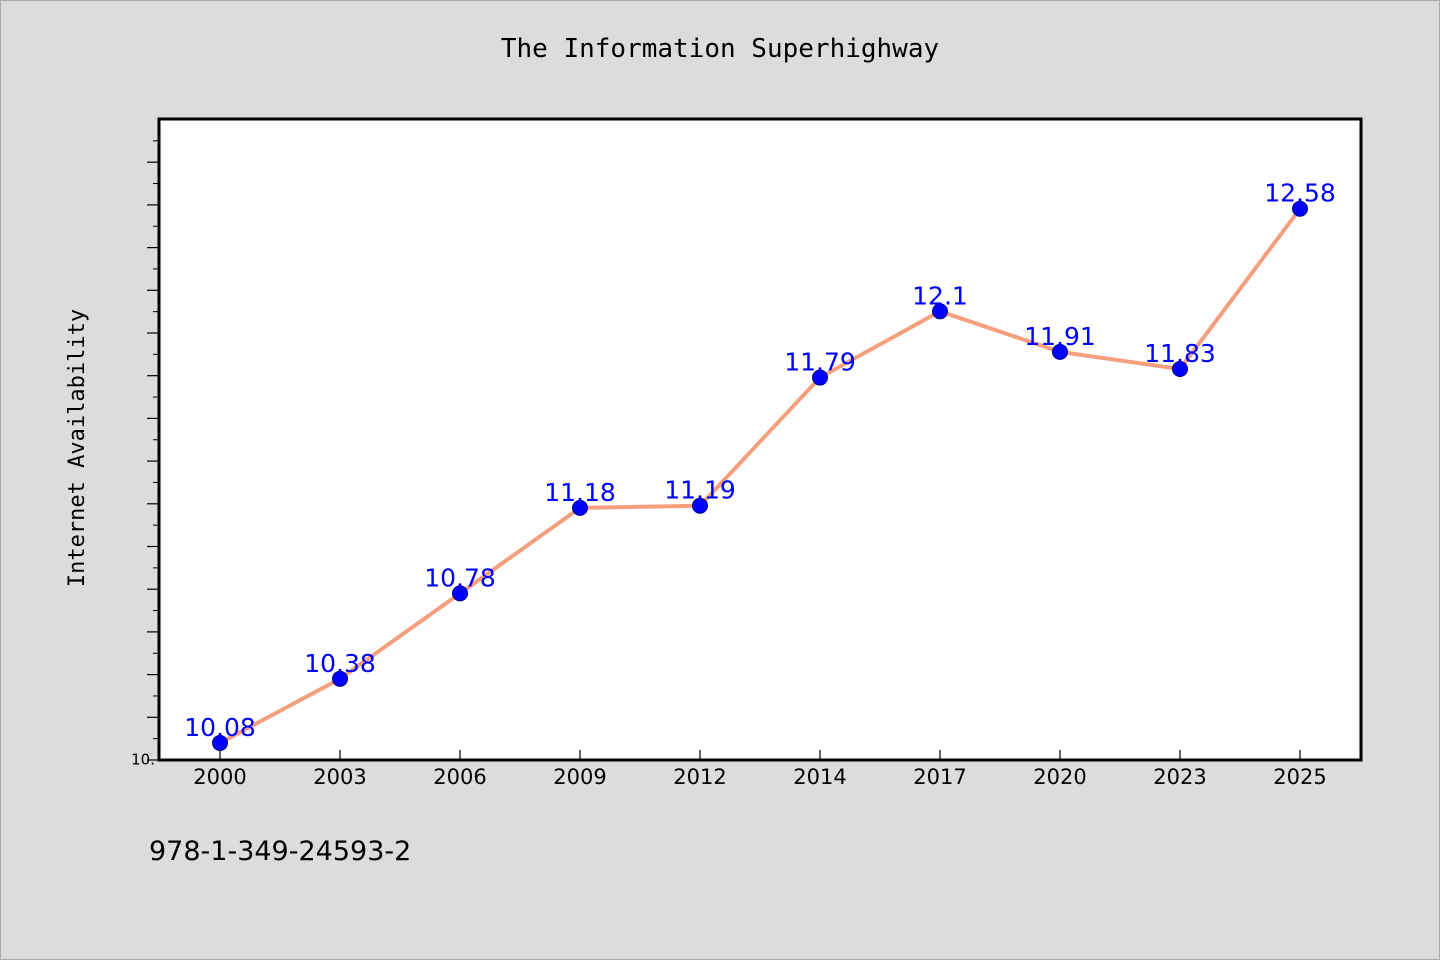  What do you see at coordinates (1060, 336) in the screenshot?
I see `data-label: 11.91` at bounding box center [1060, 336].